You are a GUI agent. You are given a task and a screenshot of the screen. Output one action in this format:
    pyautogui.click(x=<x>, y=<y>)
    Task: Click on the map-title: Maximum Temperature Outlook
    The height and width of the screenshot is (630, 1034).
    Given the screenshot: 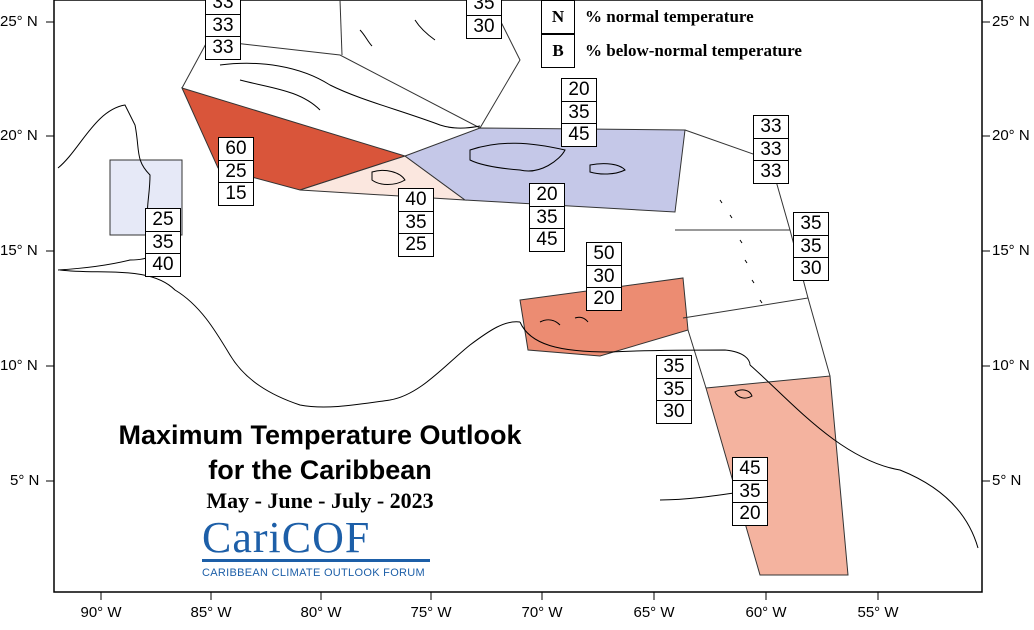 What is the action you would take?
    pyautogui.click(x=320, y=435)
    